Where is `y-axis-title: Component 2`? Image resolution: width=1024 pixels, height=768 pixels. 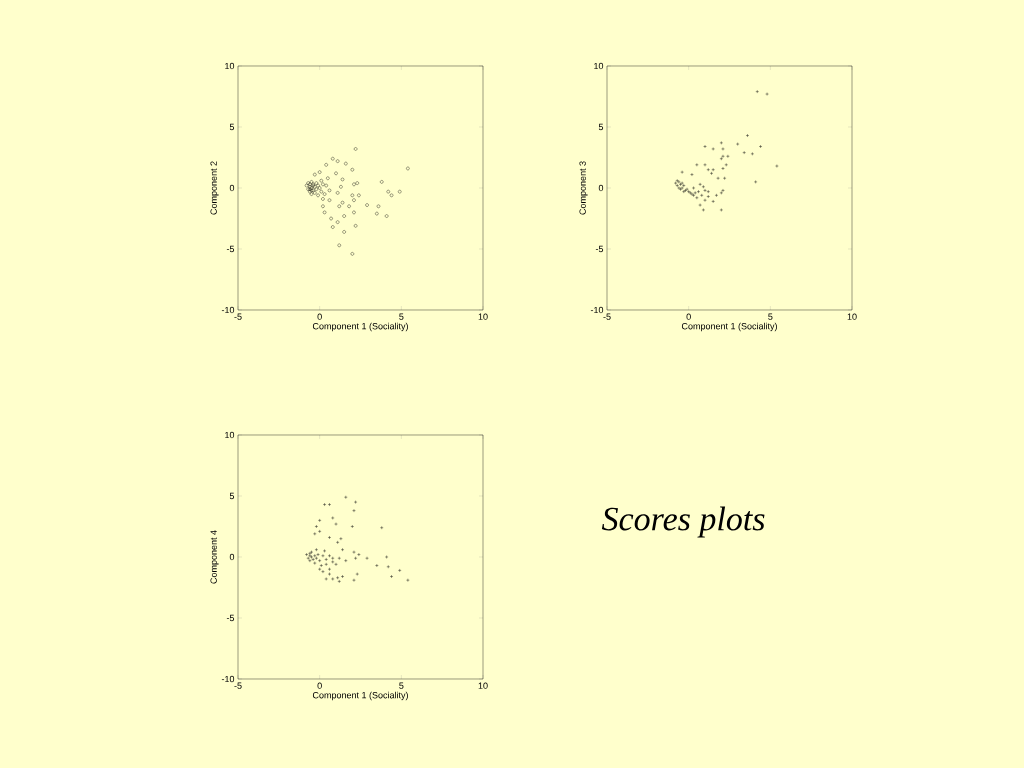 y-axis-title: Component 2 is located at coordinates (214, 188).